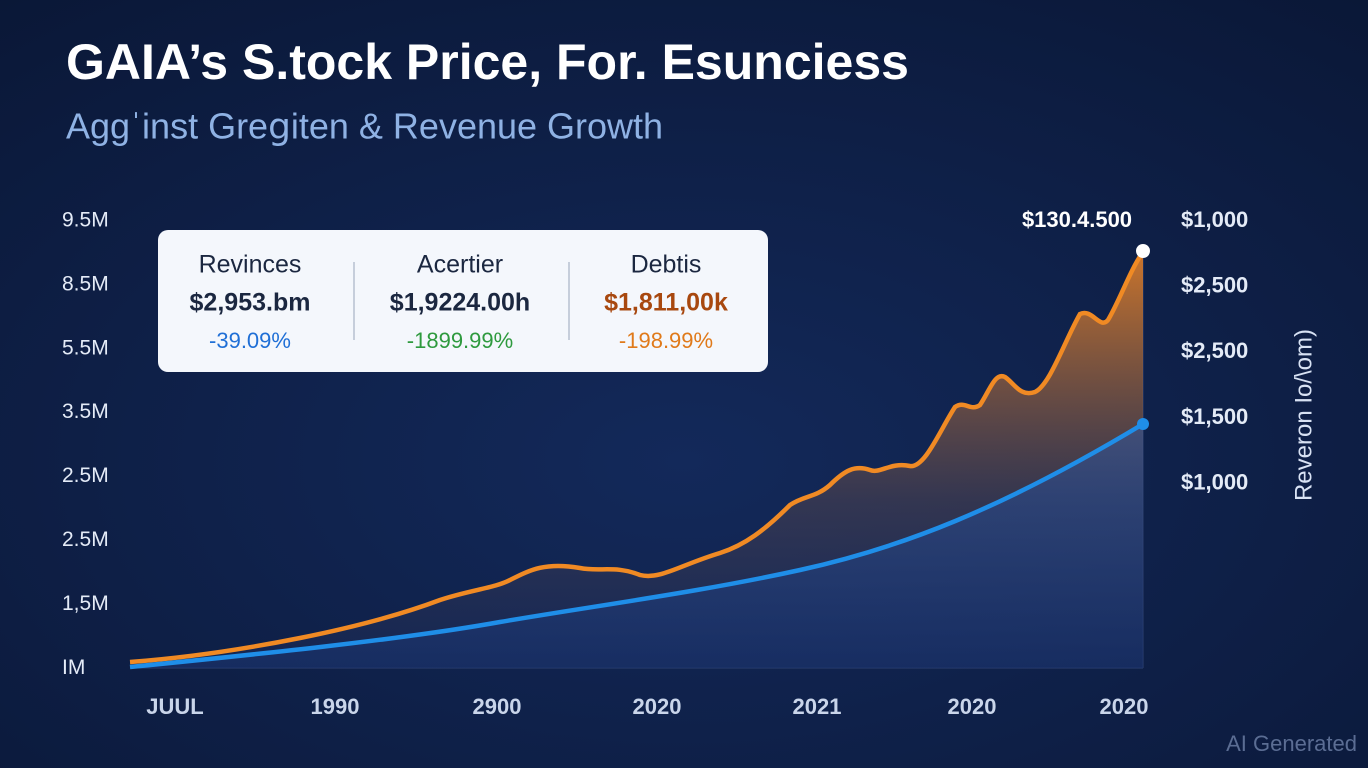  I want to click on left-axis-label: 1,5M, so click(85, 603).